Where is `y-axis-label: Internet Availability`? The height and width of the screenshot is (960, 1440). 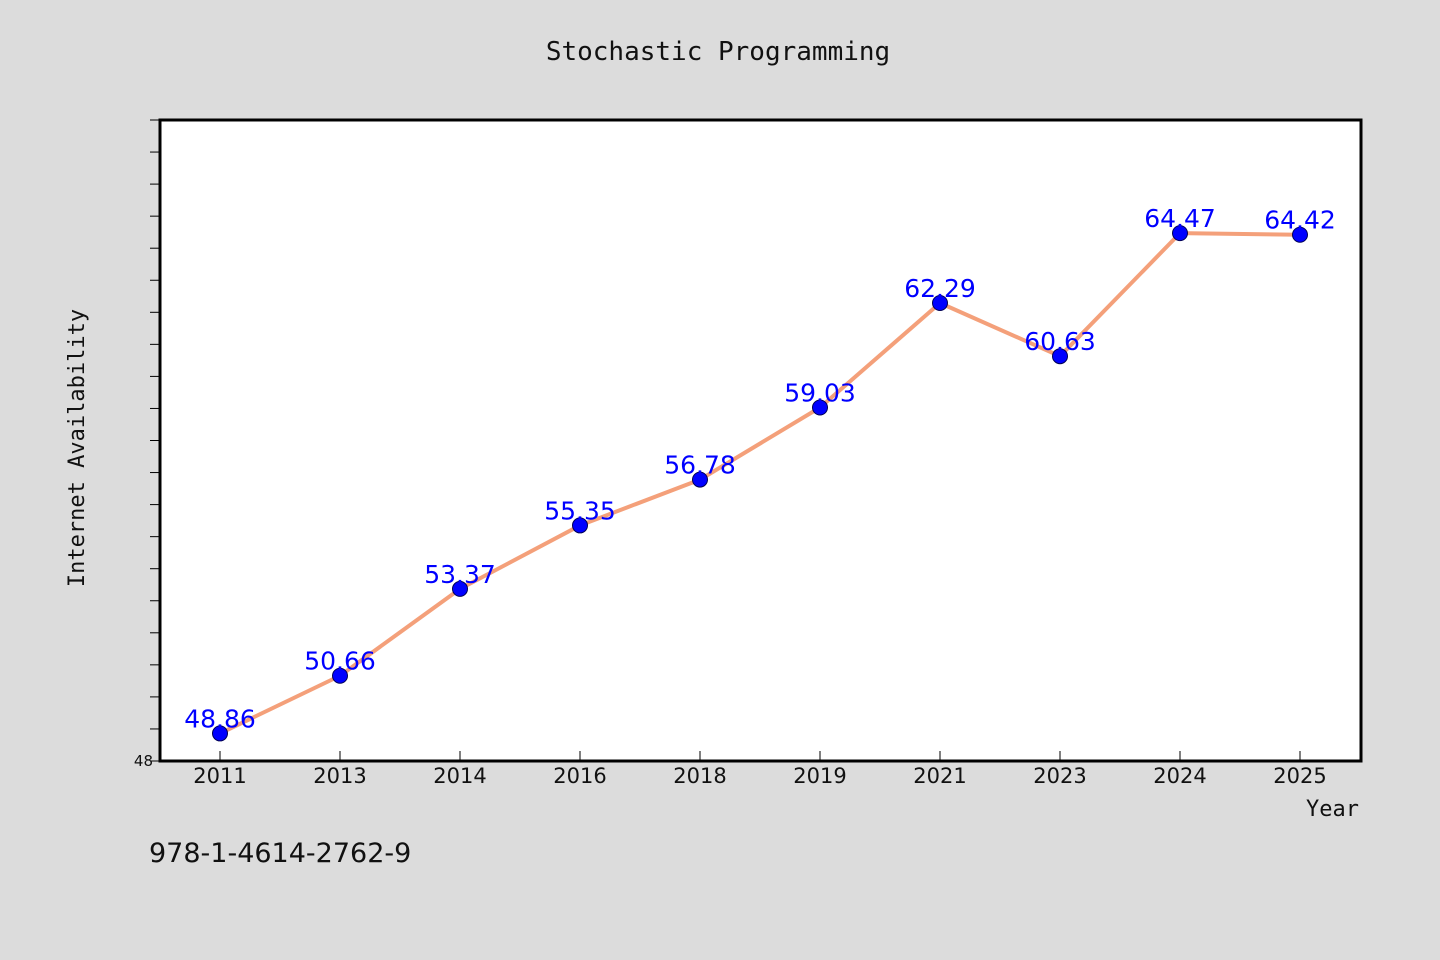 y-axis-label: Internet Availability is located at coordinates (77, 448).